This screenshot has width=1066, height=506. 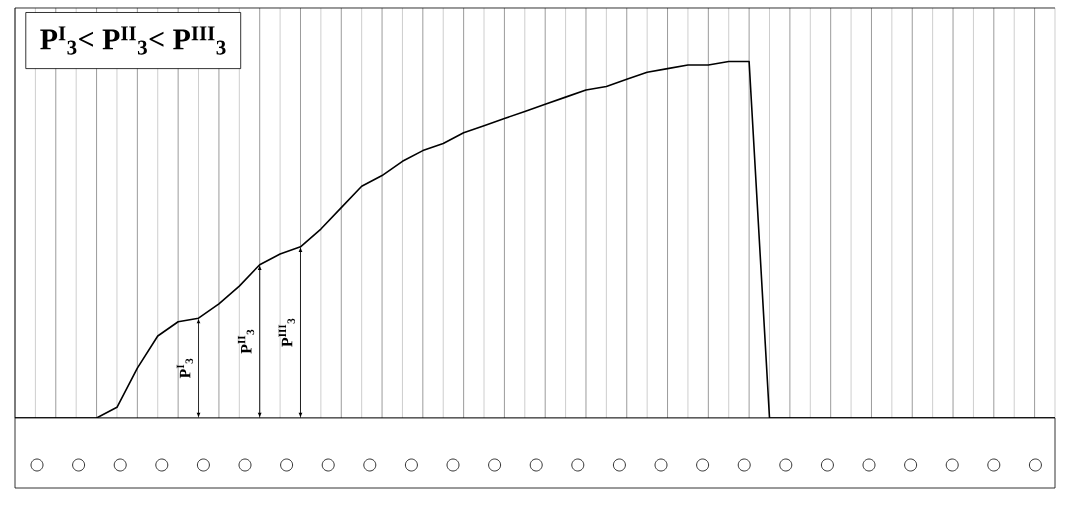 What do you see at coordinates (246, 341) in the screenshot?
I see `annotation: P$^{II}$3` at bounding box center [246, 341].